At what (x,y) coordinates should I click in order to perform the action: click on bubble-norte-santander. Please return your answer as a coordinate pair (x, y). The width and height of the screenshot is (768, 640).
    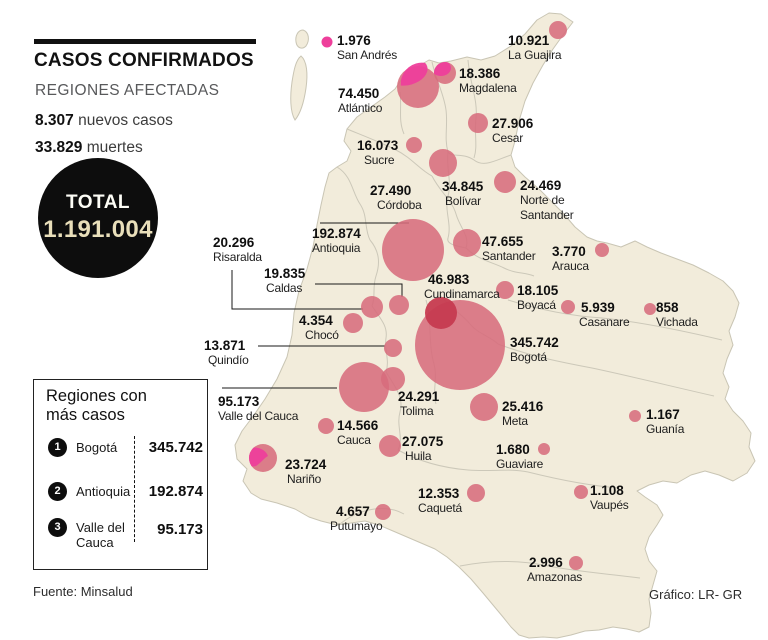
    Looking at the image, I should click on (505, 182).